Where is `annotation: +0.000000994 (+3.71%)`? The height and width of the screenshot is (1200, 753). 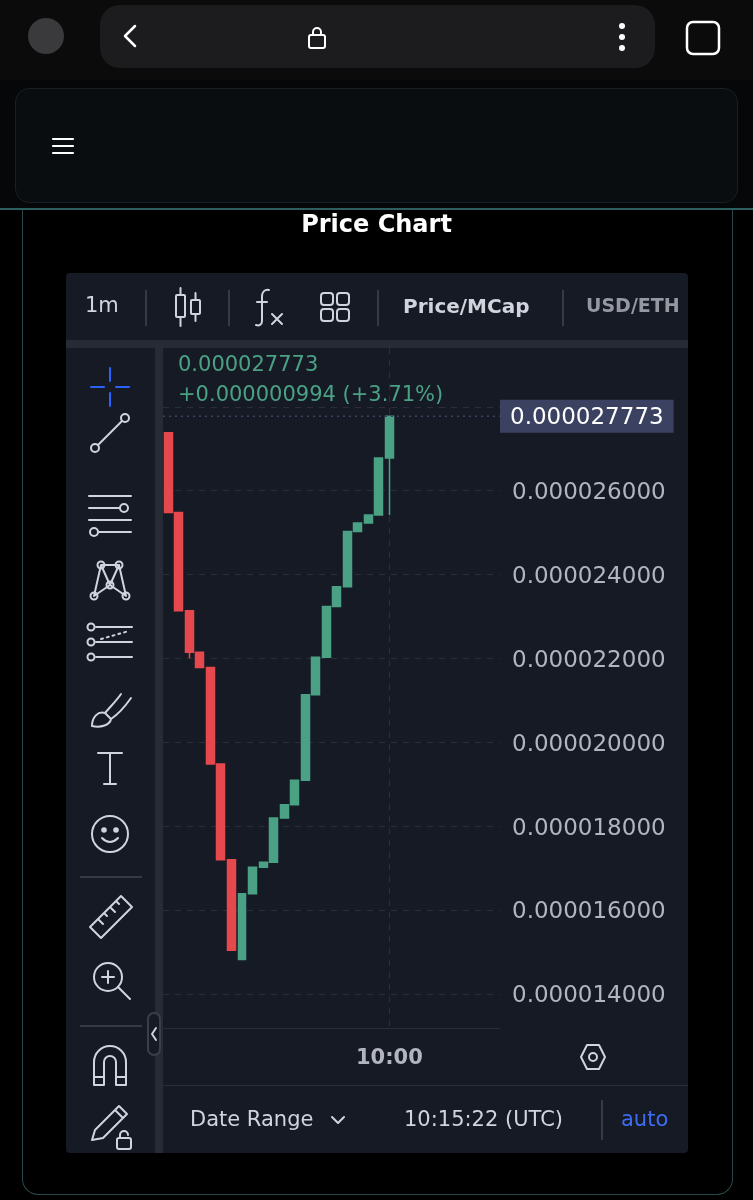 annotation: +0.000000994 (+3.71%) is located at coordinates (311, 395).